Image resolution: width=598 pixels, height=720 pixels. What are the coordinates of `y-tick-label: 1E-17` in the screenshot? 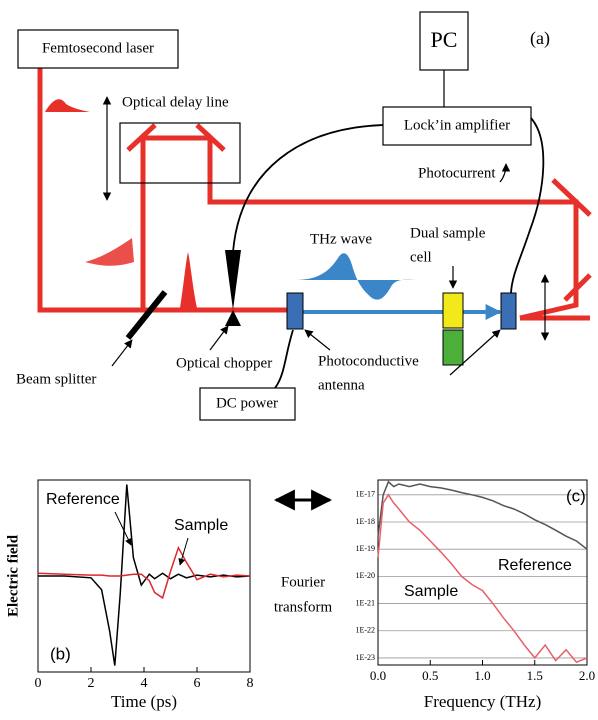 It's located at (365, 494).